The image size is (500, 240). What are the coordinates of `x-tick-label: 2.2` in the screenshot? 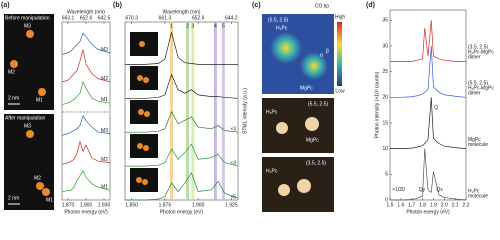 It's located at (466, 205).